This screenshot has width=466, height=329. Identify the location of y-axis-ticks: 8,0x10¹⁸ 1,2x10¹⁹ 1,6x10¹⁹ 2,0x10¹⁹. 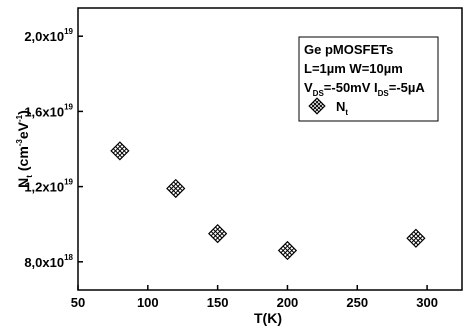
(53, 148).